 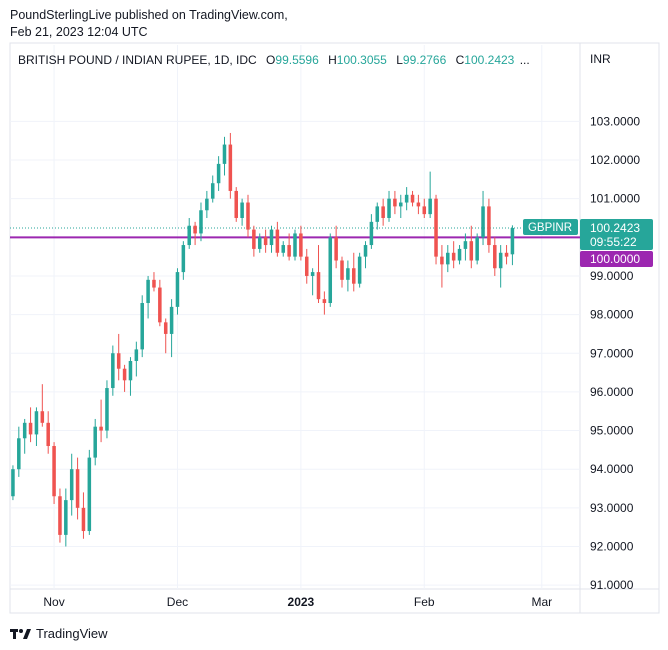 I want to click on y-tick-label: 97.0000, so click(x=612, y=353).